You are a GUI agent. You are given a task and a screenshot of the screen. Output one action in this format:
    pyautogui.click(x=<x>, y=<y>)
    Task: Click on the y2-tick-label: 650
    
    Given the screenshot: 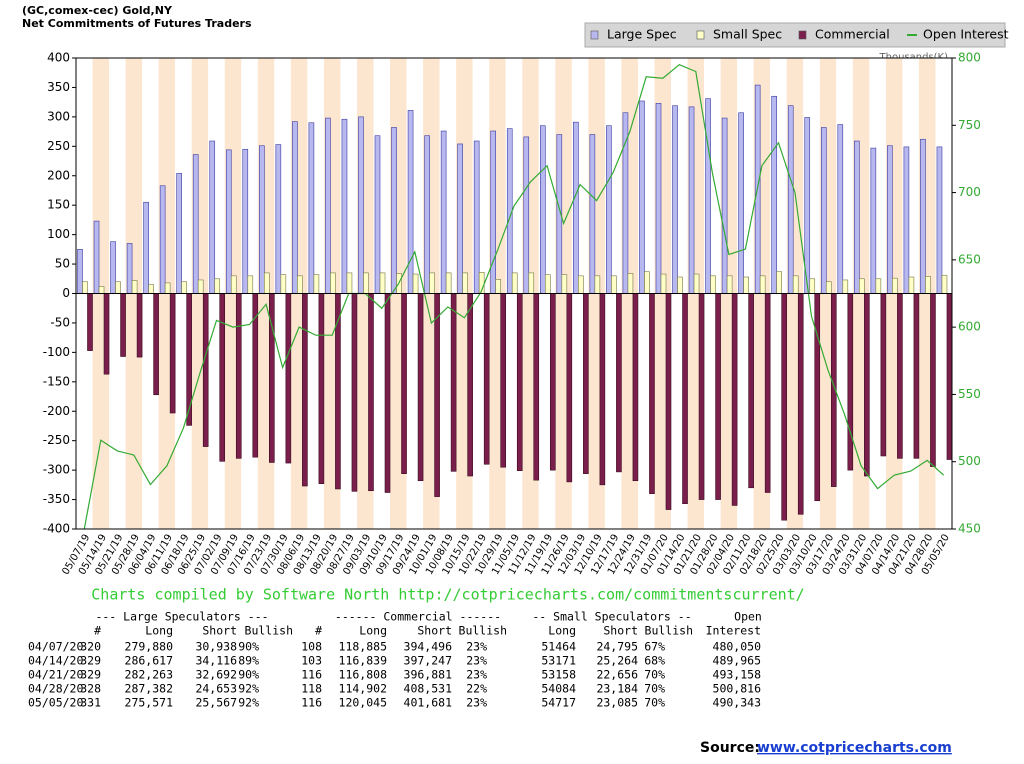 What is the action you would take?
    pyautogui.click(x=969, y=259)
    